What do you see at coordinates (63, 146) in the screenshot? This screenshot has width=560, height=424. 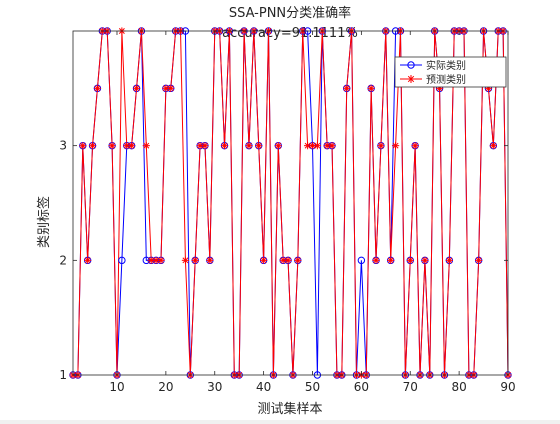 I see `y-tick-label: 3` at bounding box center [63, 146].